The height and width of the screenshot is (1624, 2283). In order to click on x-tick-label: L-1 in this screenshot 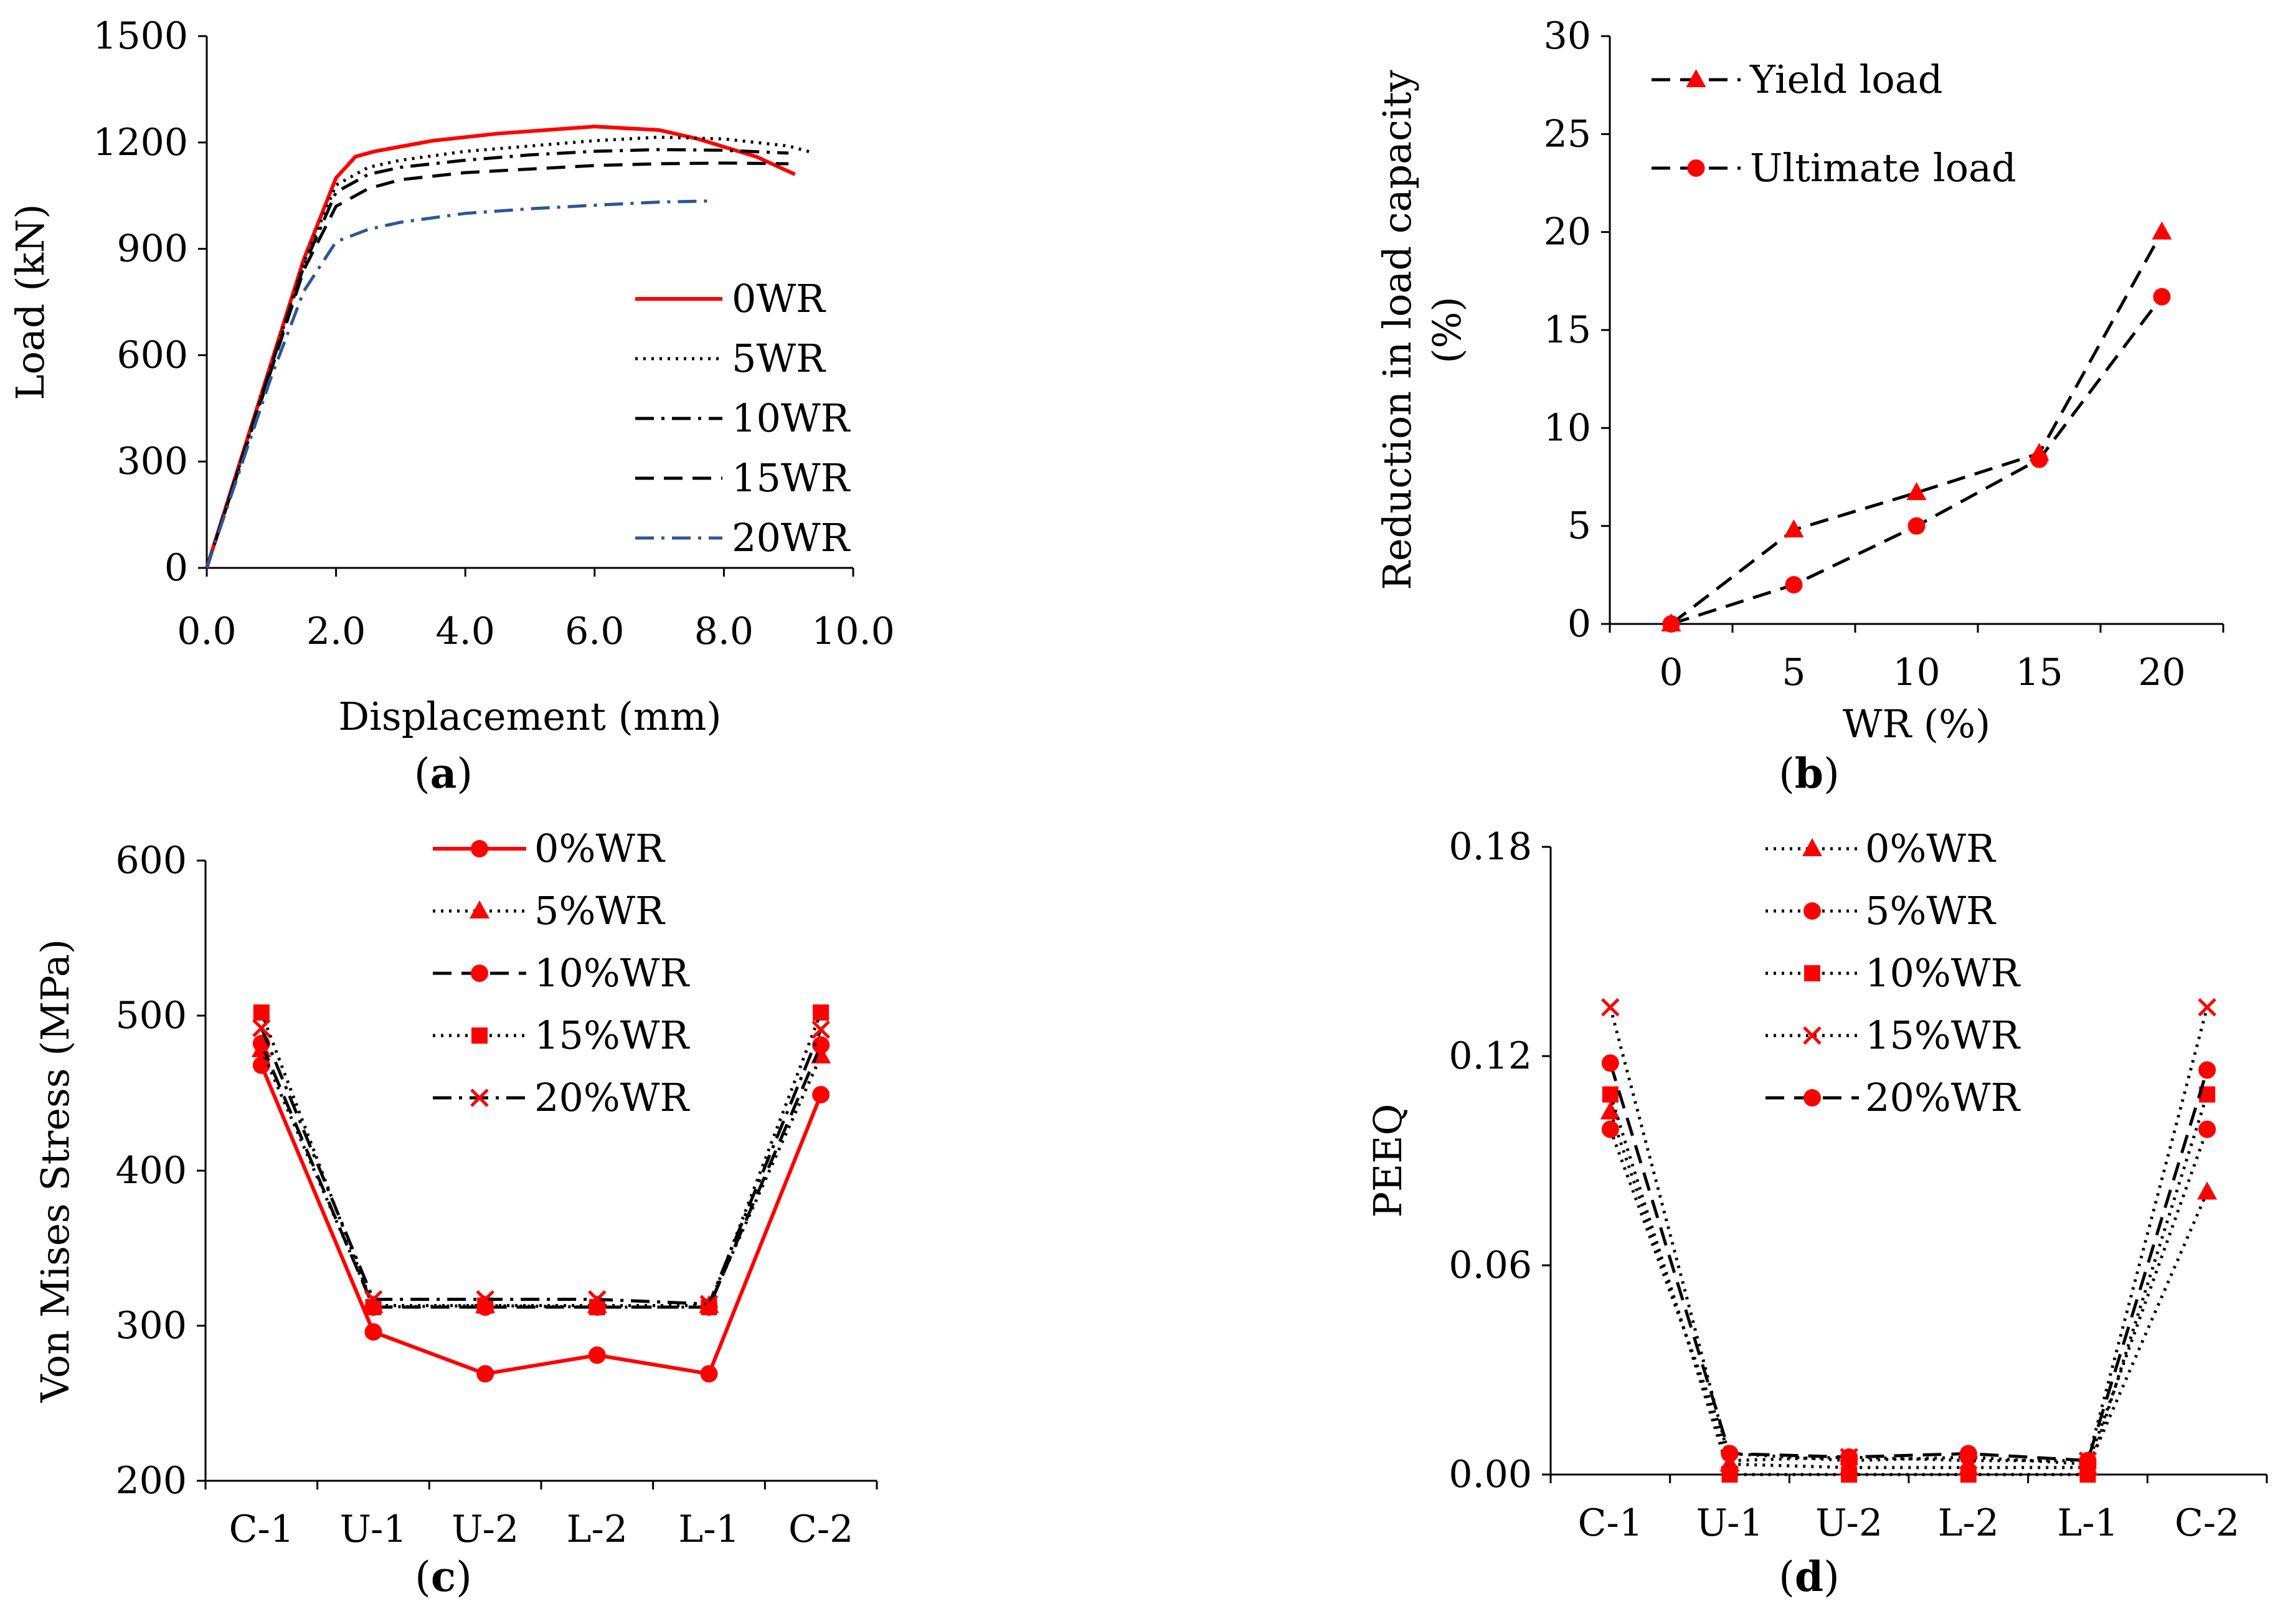, I will do `click(708, 1529)`.